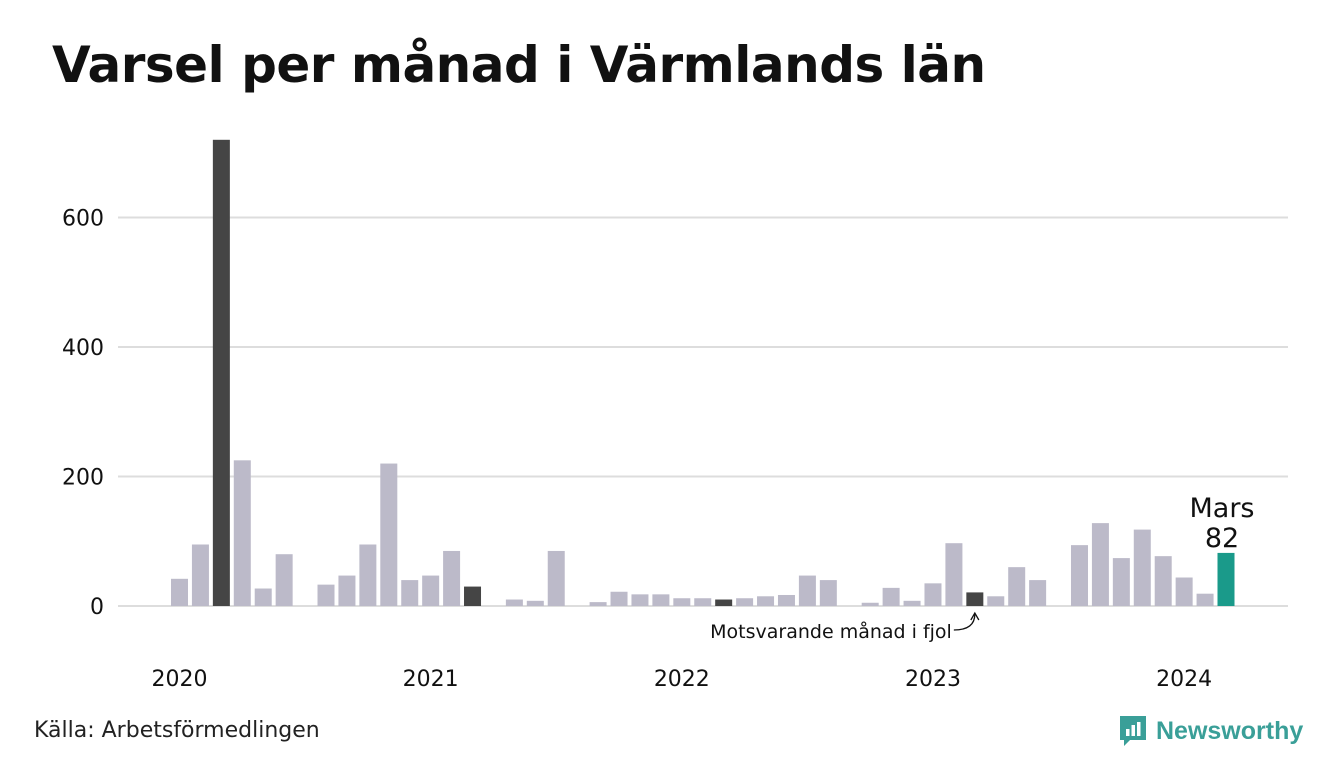 The image size is (1340, 780). What do you see at coordinates (180, 679) in the screenshot?
I see `x-tick-label-2020: 2020` at bounding box center [180, 679].